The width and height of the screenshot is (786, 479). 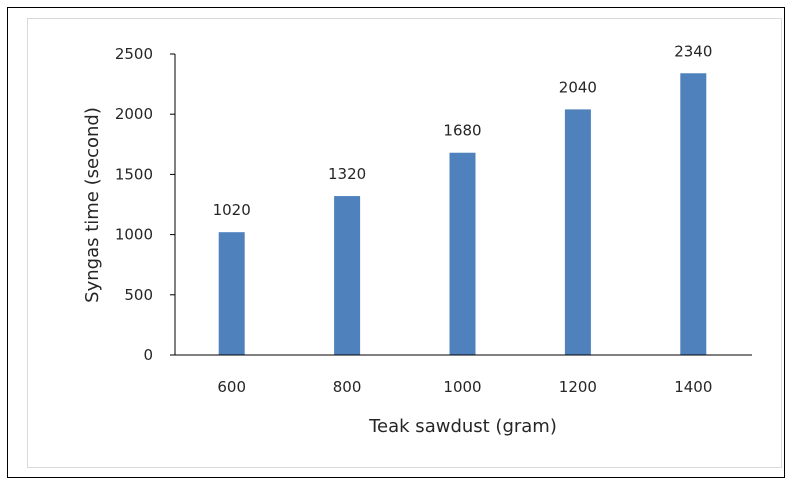 I want to click on data-label: 1020, so click(x=232, y=210).